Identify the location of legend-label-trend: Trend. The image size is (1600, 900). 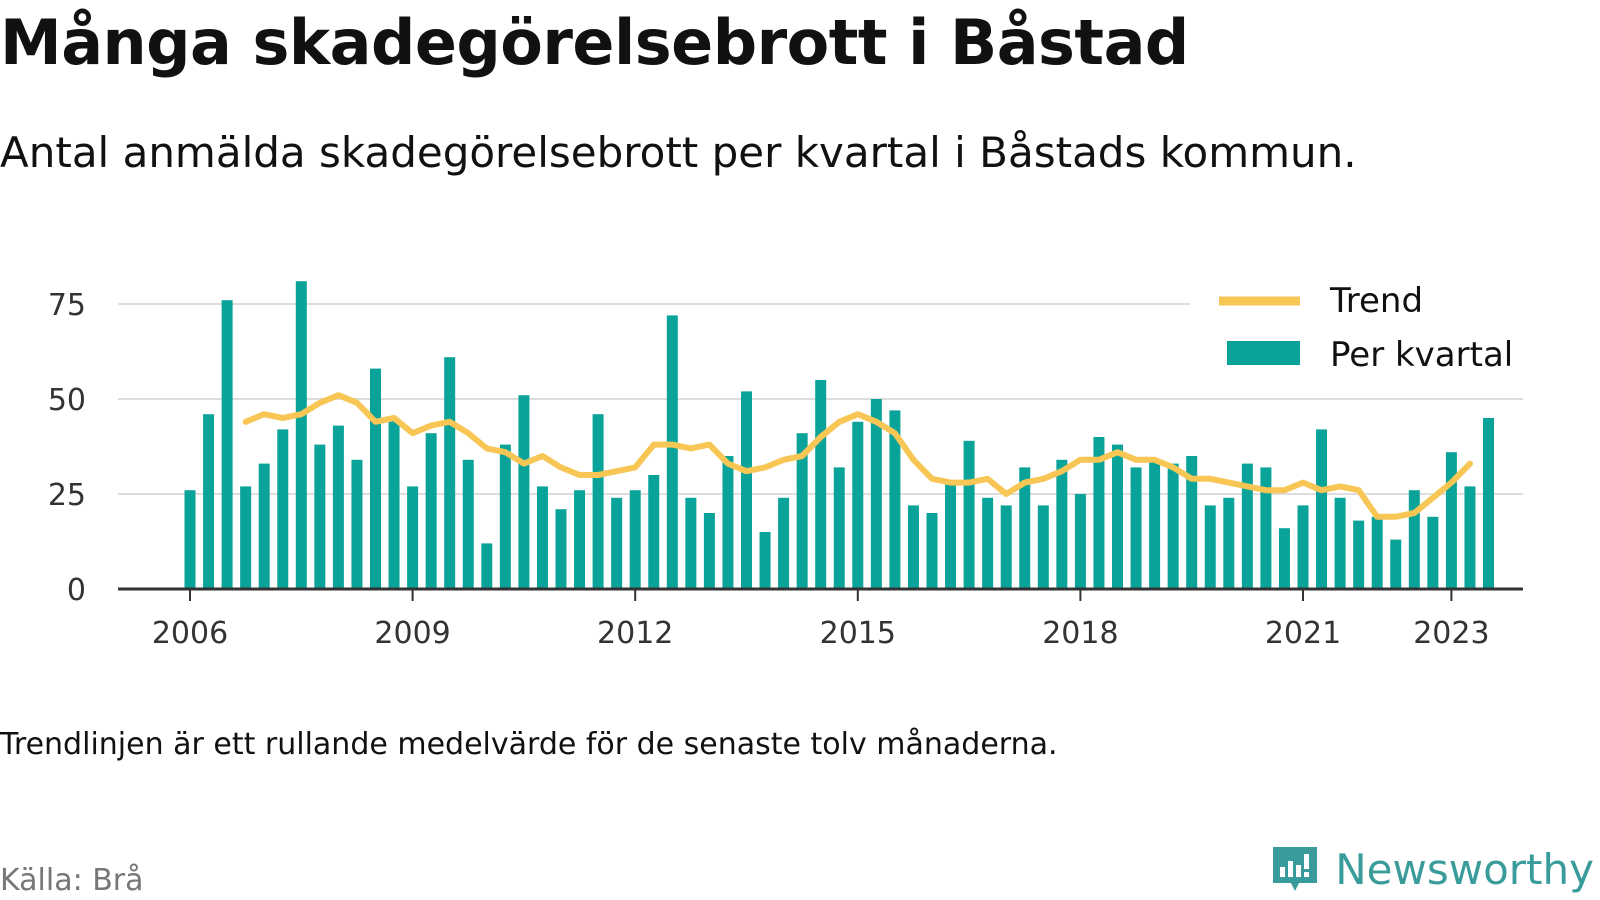
(1376, 301).